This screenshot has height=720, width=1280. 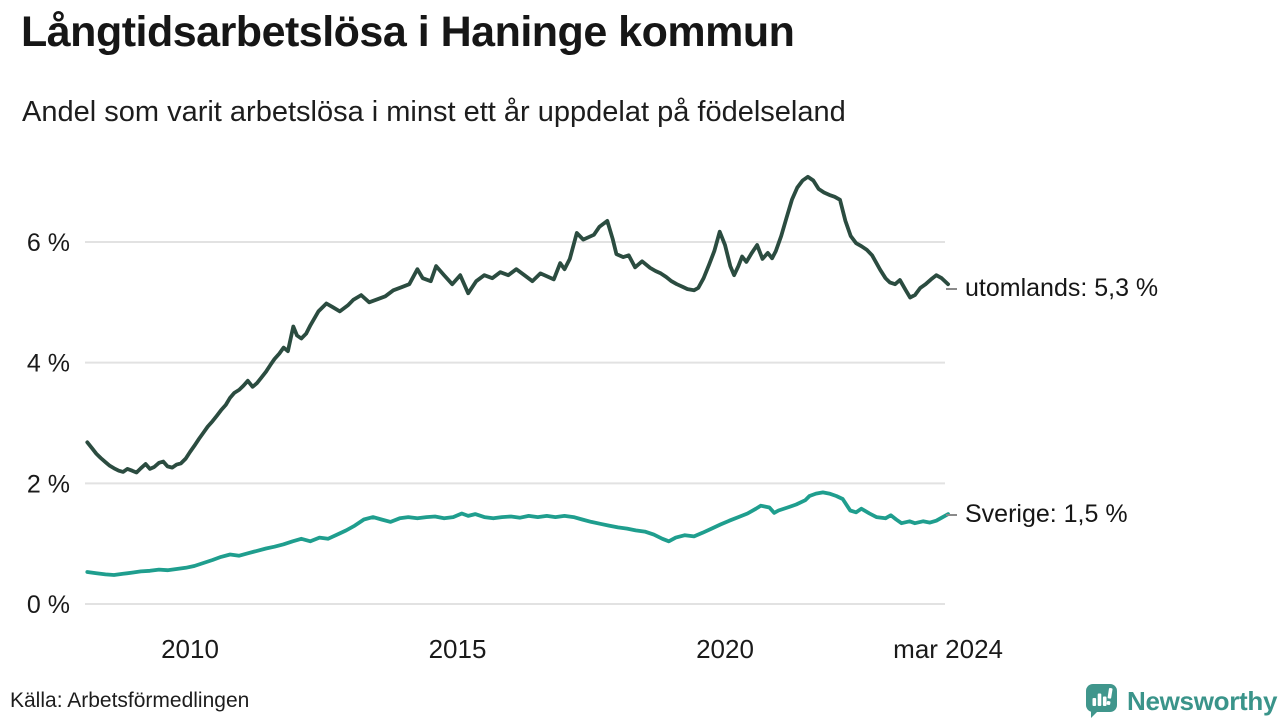 I want to click on y-tick-label: 4 %, so click(x=48, y=364).